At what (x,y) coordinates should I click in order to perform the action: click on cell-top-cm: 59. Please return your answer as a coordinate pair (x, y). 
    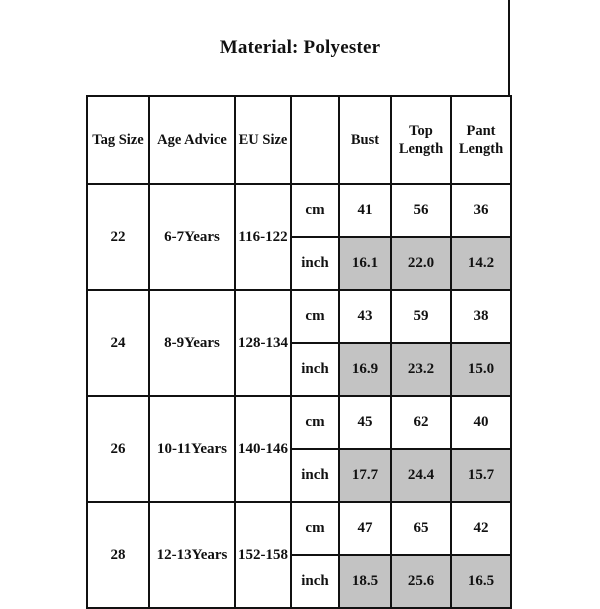
    Looking at the image, I should click on (421, 316).